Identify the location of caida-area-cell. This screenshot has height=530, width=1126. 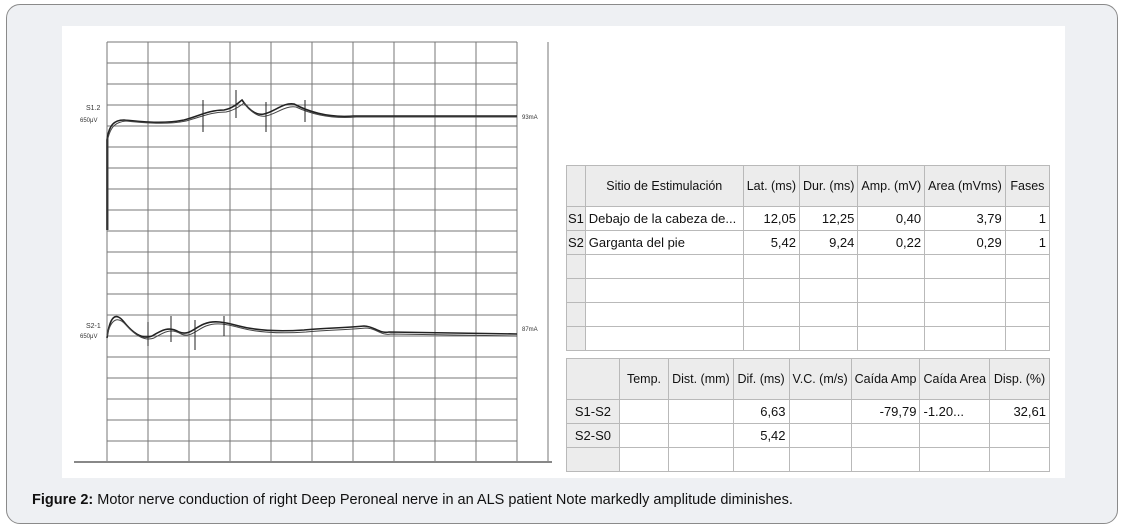
(955, 435).